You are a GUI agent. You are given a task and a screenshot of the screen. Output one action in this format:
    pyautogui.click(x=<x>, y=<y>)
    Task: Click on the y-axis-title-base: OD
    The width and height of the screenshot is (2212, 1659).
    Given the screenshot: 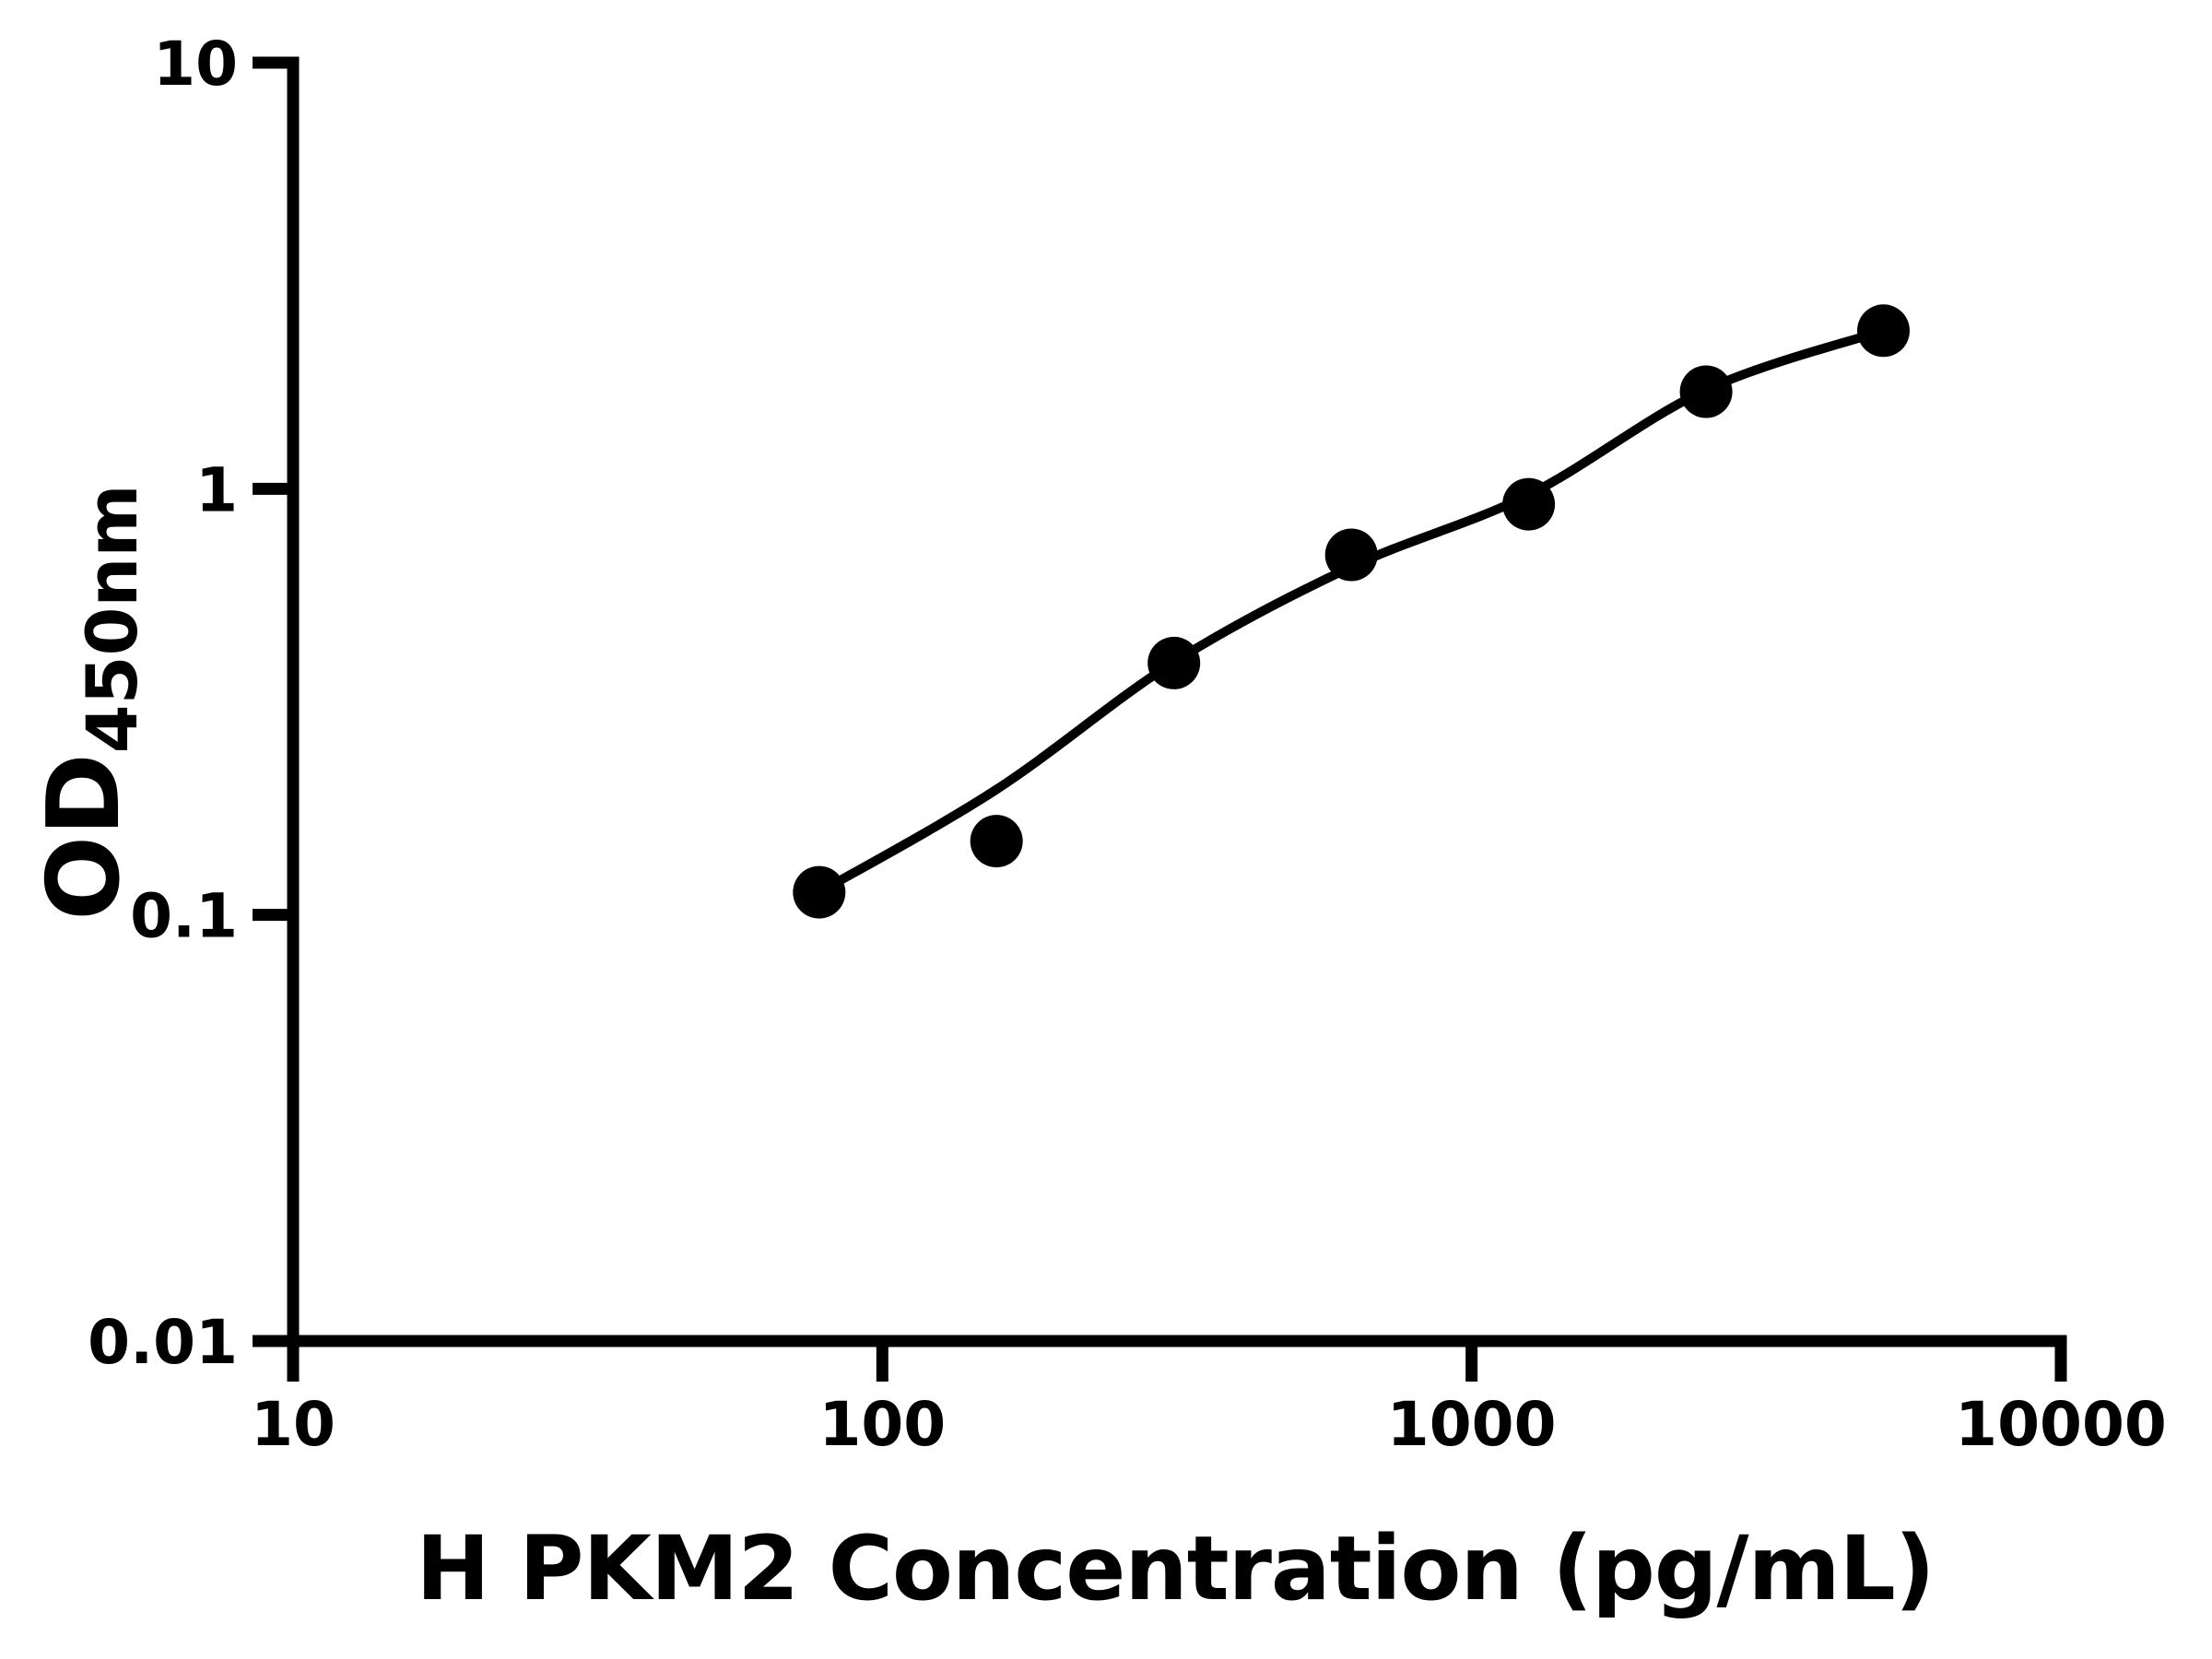 What is the action you would take?
    pyautogui.click(x=84, y=836)
    